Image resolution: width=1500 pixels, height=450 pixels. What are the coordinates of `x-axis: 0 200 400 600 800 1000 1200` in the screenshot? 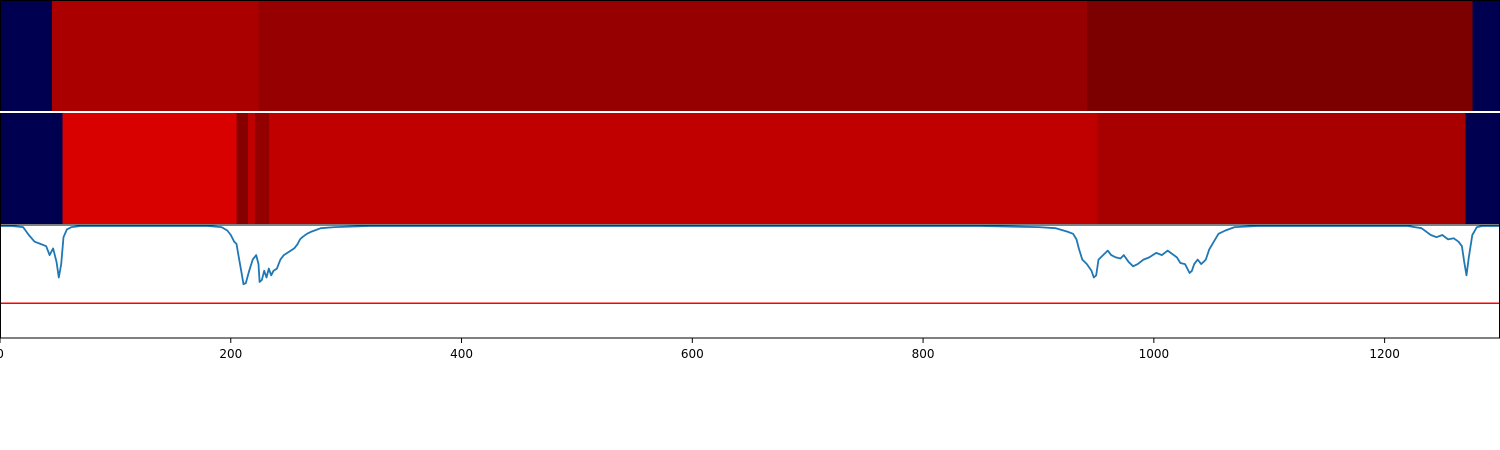 It's located at (700, 349).